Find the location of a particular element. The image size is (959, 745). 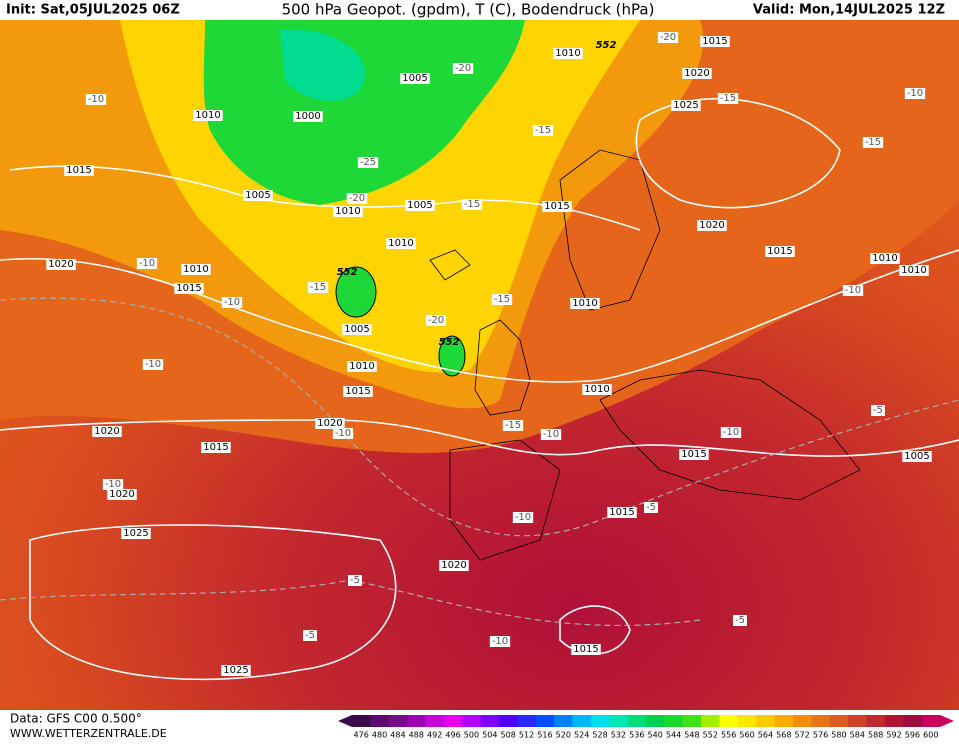

colorbar-label: 564 is located at coordinates (765, 735).